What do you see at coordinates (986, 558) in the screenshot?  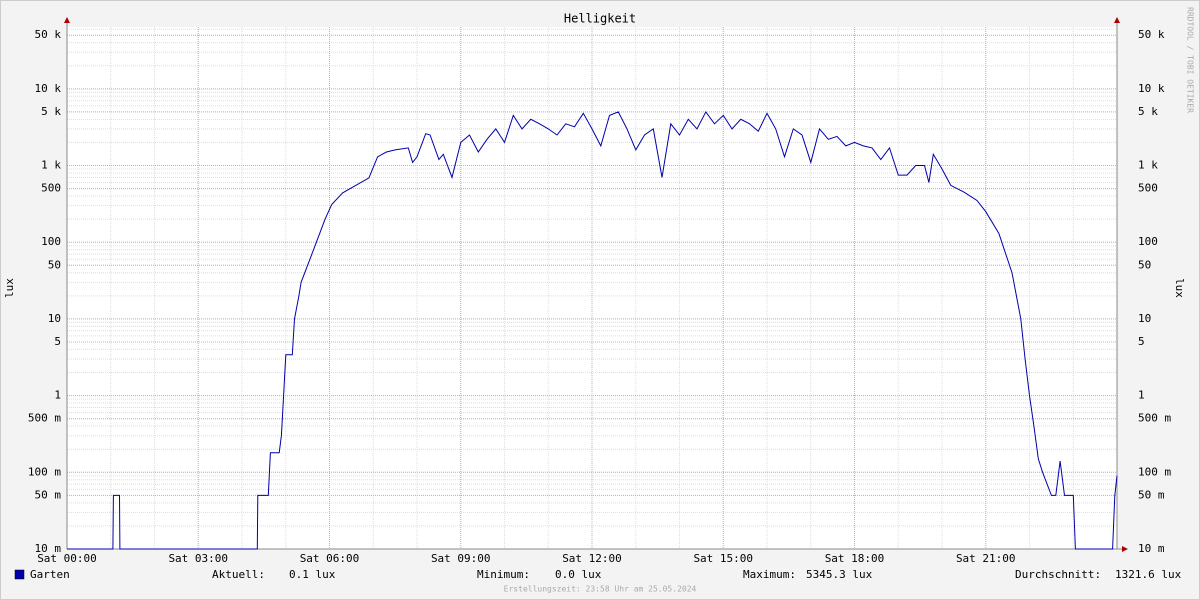 I see `x-tick-label: Sat 21:00` at bounding box center [986, 558].